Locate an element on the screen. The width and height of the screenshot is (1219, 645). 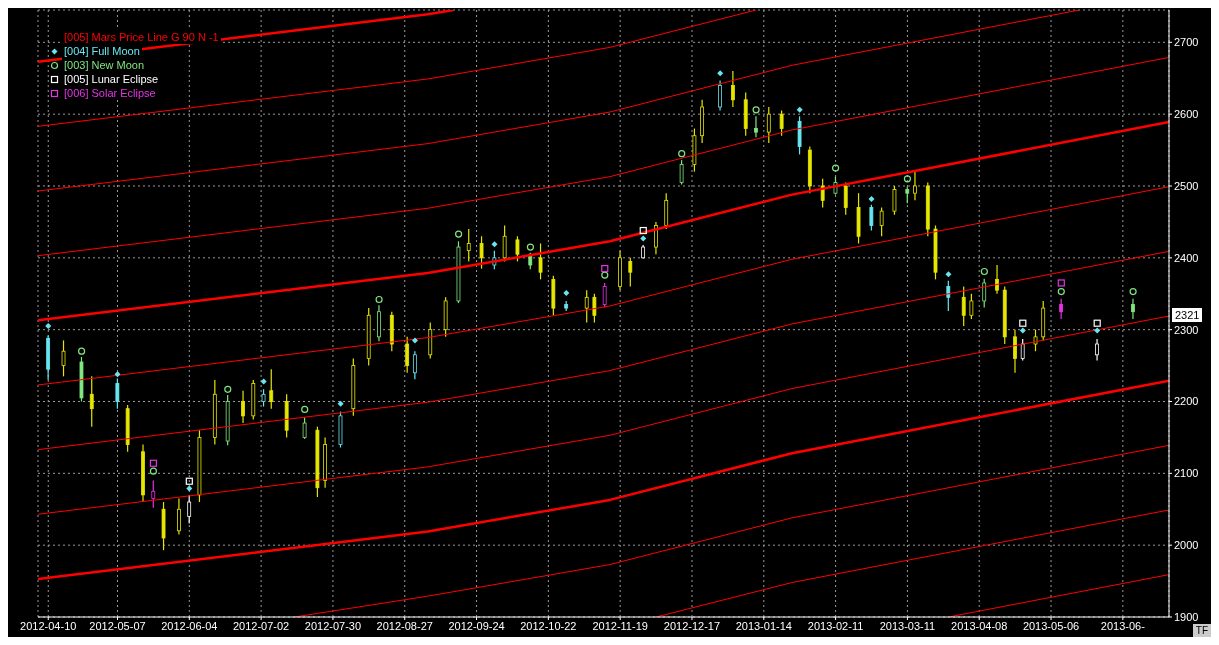
y-tick-label: 2600 is located at coordinates (1186, 114).